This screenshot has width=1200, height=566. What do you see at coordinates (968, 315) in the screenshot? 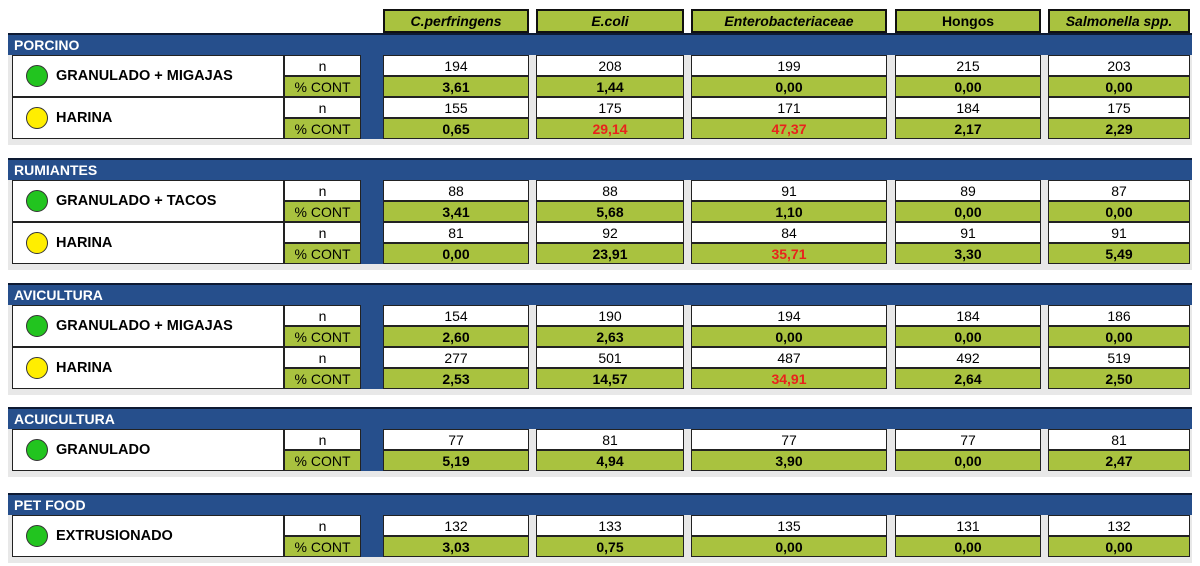
I see `value-n: 184` at bounding box center [968, 315].